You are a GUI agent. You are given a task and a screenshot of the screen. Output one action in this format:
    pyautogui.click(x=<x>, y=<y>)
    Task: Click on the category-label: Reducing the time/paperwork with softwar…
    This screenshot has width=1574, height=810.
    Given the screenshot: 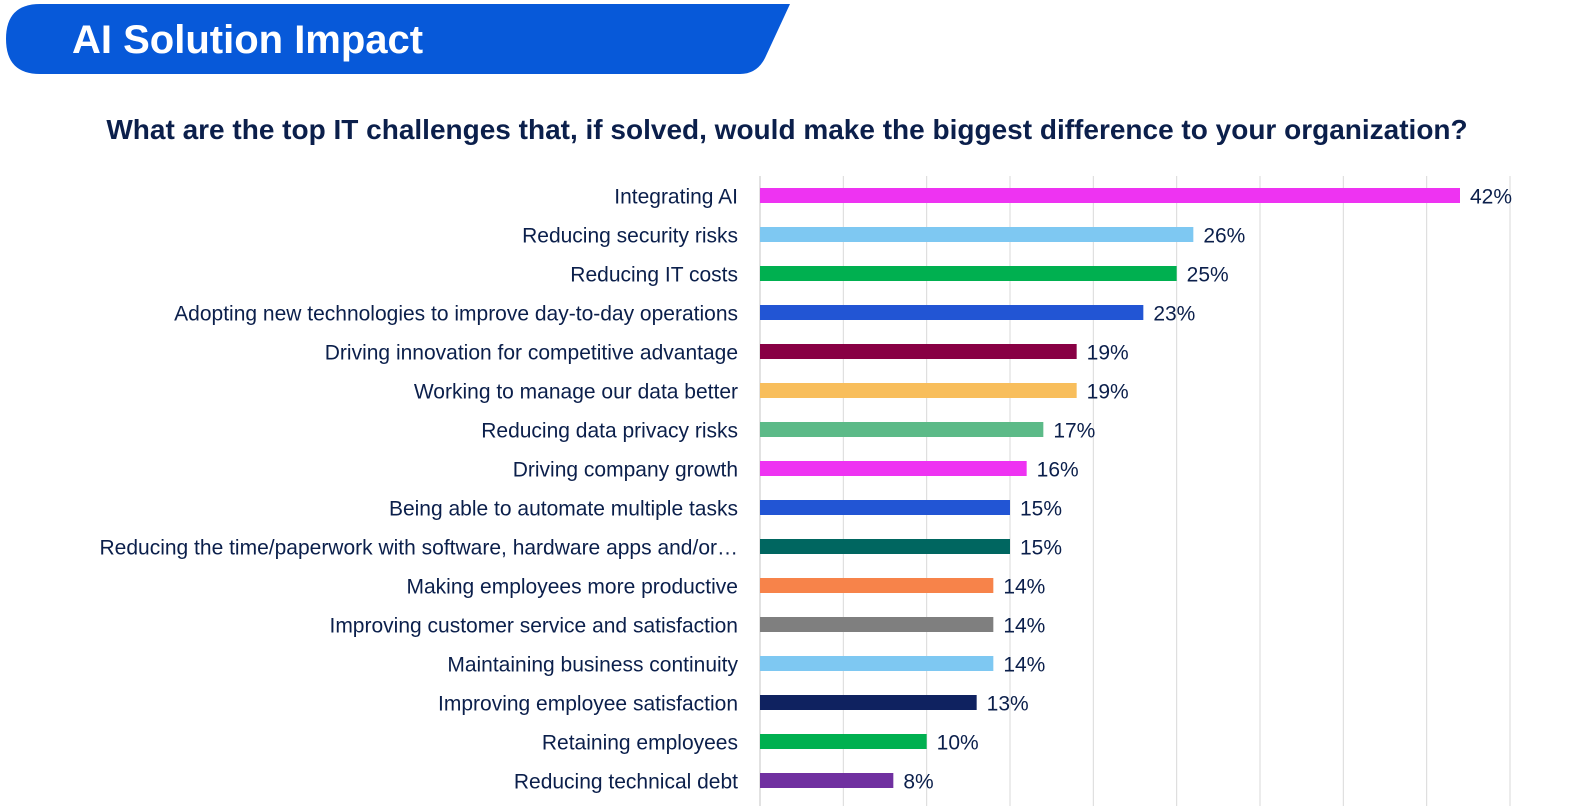 What is the action you would take?
    pyautogui.click(x=419, y=548)
    